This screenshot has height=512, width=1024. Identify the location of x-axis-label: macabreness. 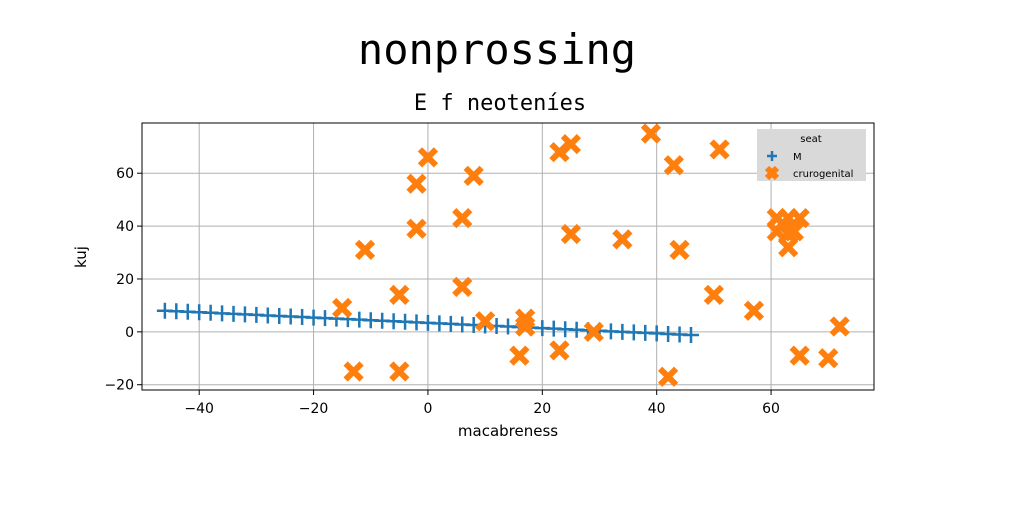
(508, 431).